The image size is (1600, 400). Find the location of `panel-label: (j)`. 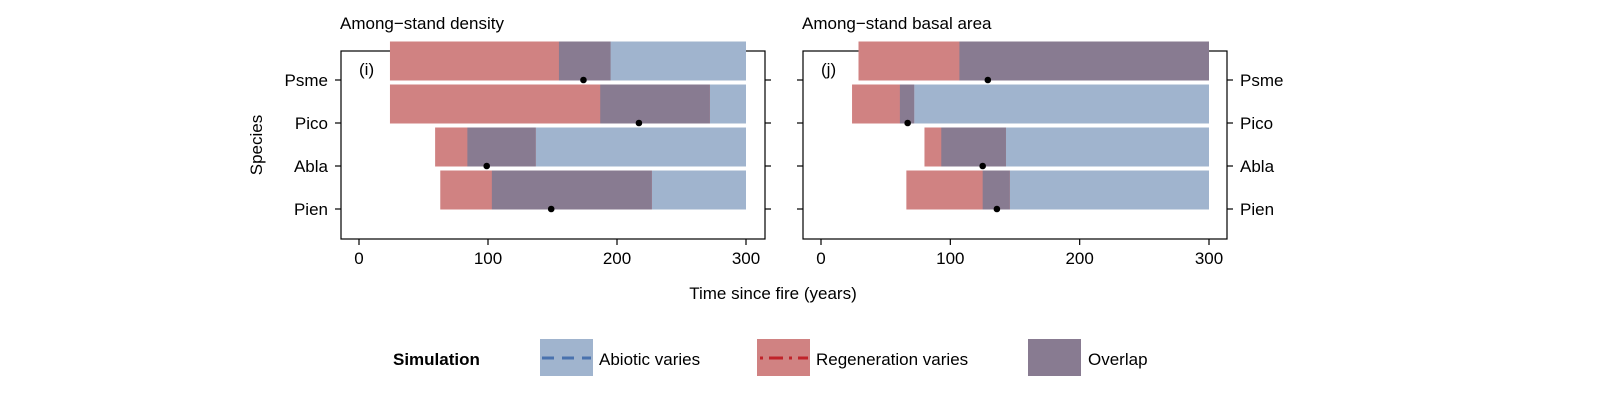

panel-label: (j) is located at coordinates (828, 69).